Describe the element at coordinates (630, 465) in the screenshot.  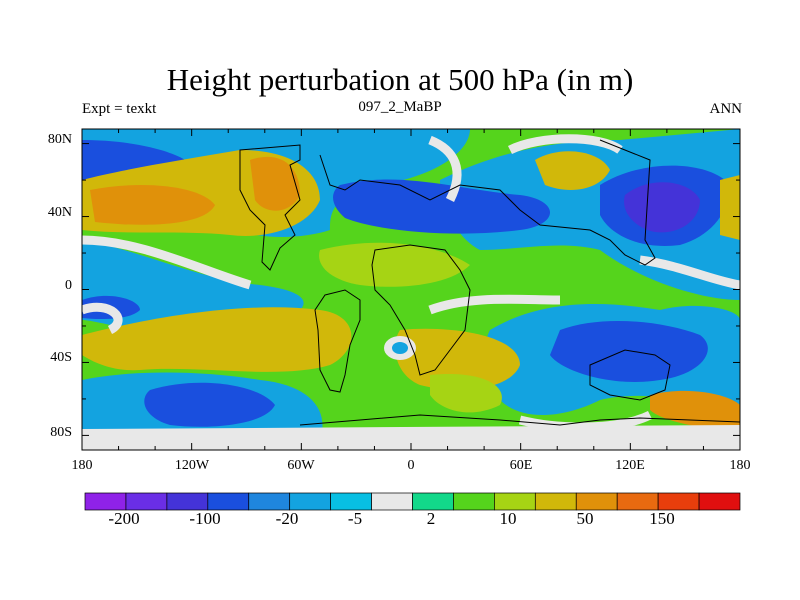
I see `lon-label: 120E` at that location.